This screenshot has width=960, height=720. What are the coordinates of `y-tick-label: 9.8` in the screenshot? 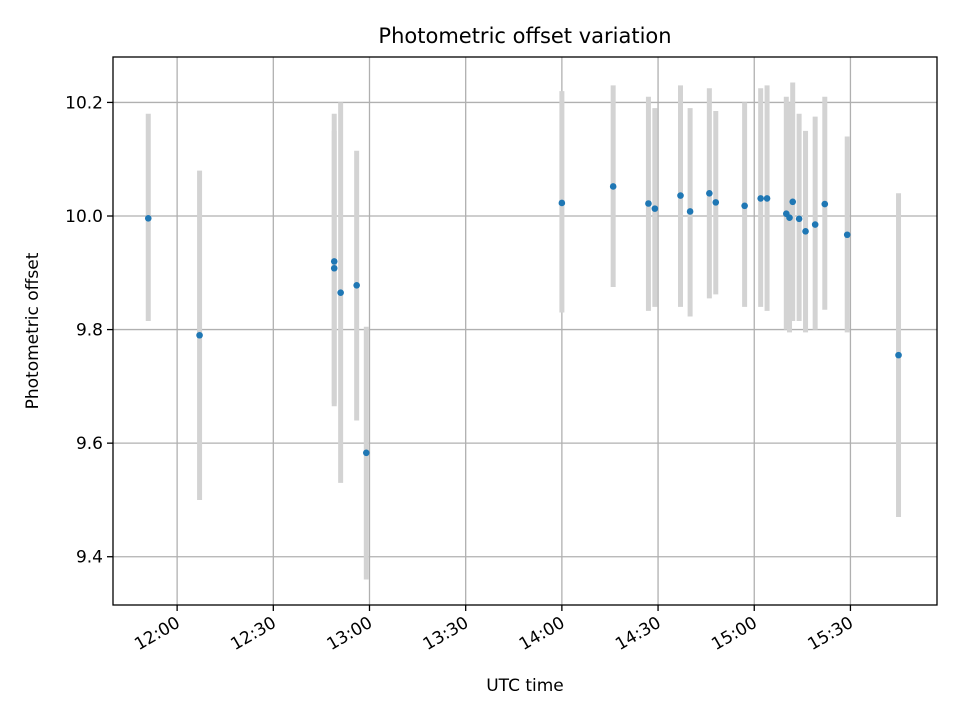 It's located at (89, 331).